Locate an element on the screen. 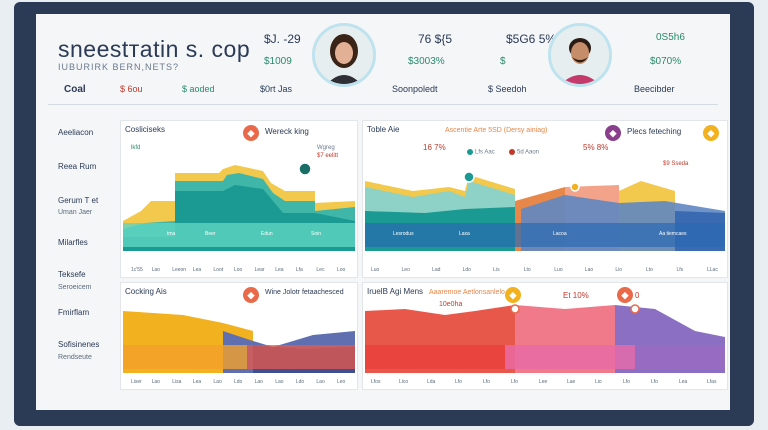 The height and width of the screenshot is (430, 768). panel-1-area-chart is located at coordinates (239, 206).